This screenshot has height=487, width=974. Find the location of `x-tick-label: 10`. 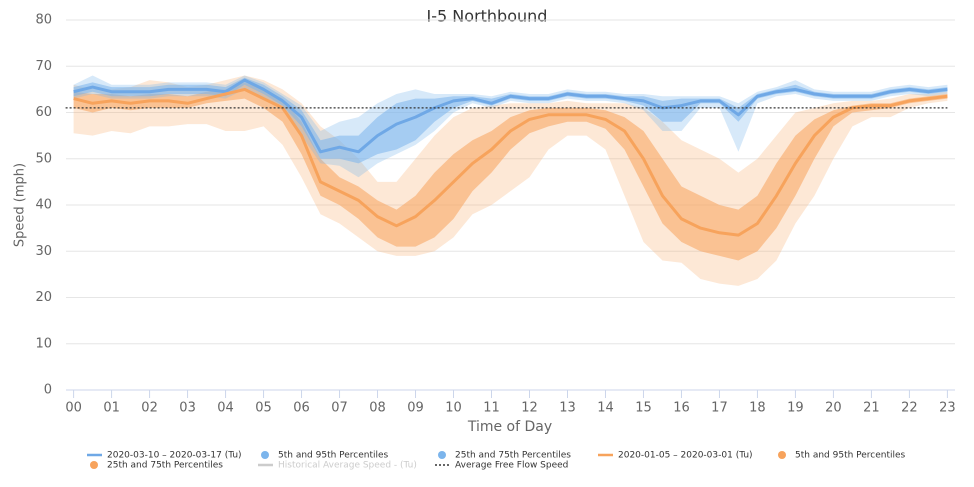

x-tick-label: 10 is located at coordinates (453, 408).